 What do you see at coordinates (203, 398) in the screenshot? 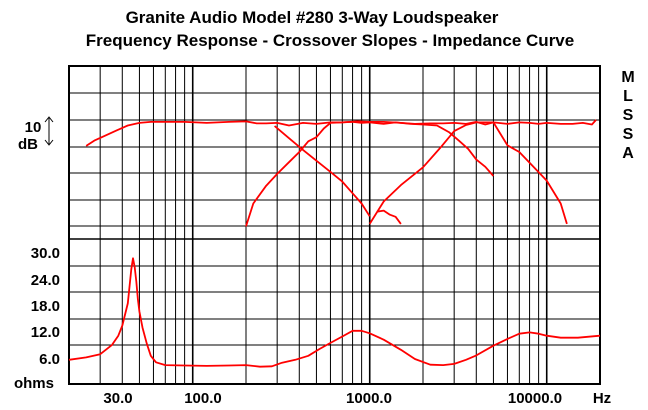
I see `x-tick-label-100: 100.0` at bounding box center [203, 398].